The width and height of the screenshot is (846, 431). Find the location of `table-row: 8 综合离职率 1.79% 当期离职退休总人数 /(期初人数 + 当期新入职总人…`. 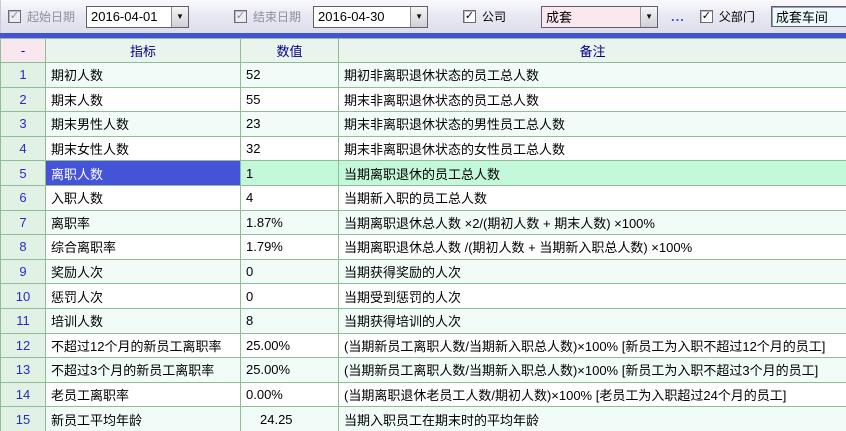

table-row: 8 综合离职率 1.79% 当期离职退休总人数 /(期初人数 + 当期新入职总人… is located at coordinates (423, 247).